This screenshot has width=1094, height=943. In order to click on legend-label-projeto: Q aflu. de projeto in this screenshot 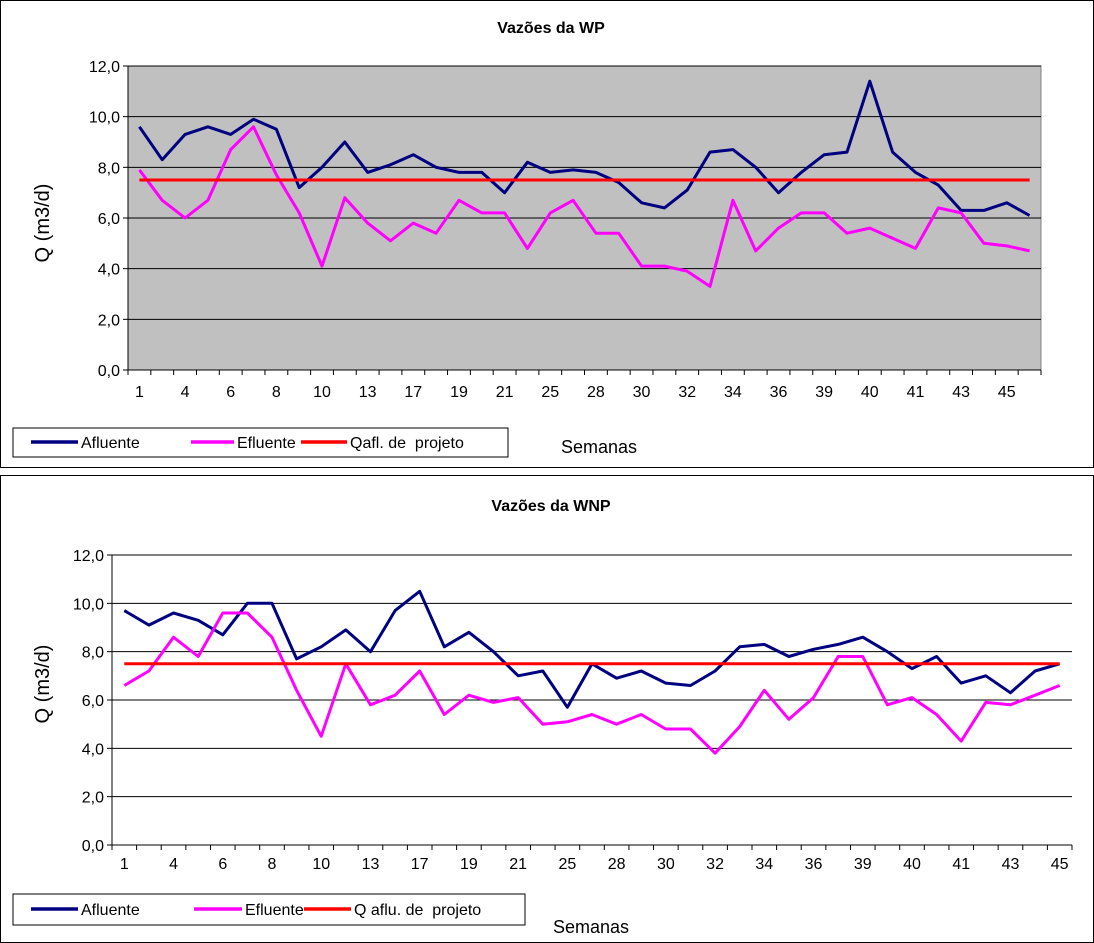, I will do `click(417, 910)`.